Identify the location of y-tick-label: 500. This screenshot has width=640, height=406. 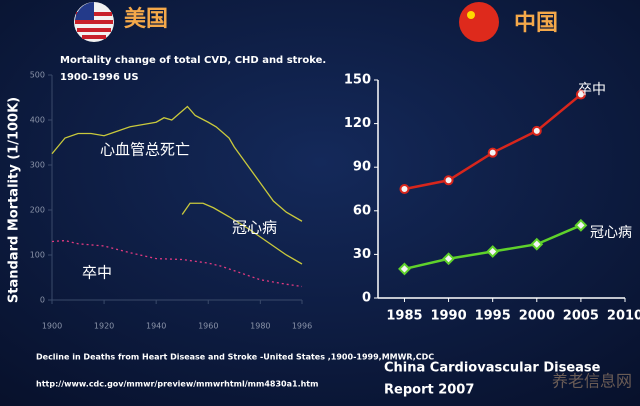
(37, 75).